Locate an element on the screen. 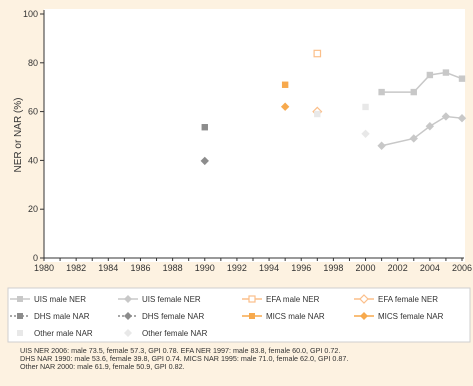 Image resolution: width=473 pixels, height=386 pixels. legend-item-8: Other male NAR is located at coordinates (55, 333).